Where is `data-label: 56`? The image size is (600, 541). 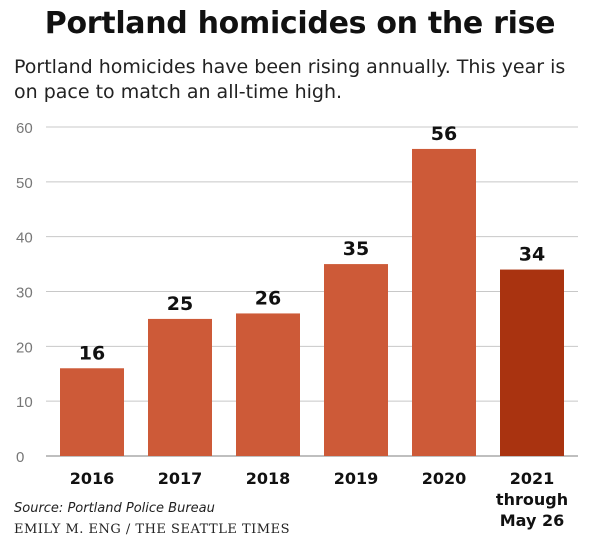
data-label: 56 is located at coordinates (444, 134).